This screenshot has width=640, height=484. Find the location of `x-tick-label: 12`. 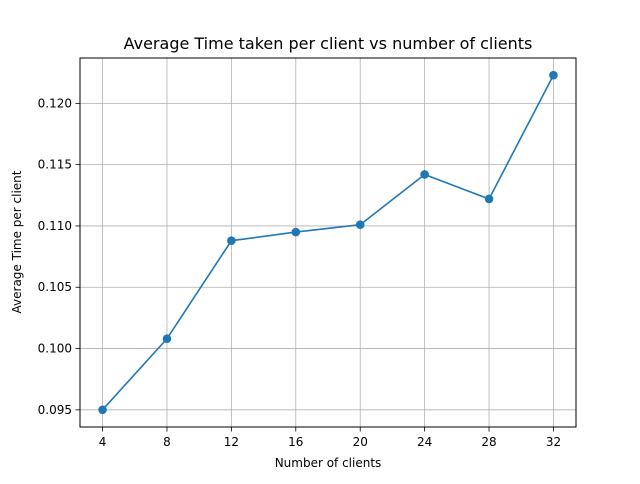

x-tick-label: 12 is located at coordinates (231, 442).